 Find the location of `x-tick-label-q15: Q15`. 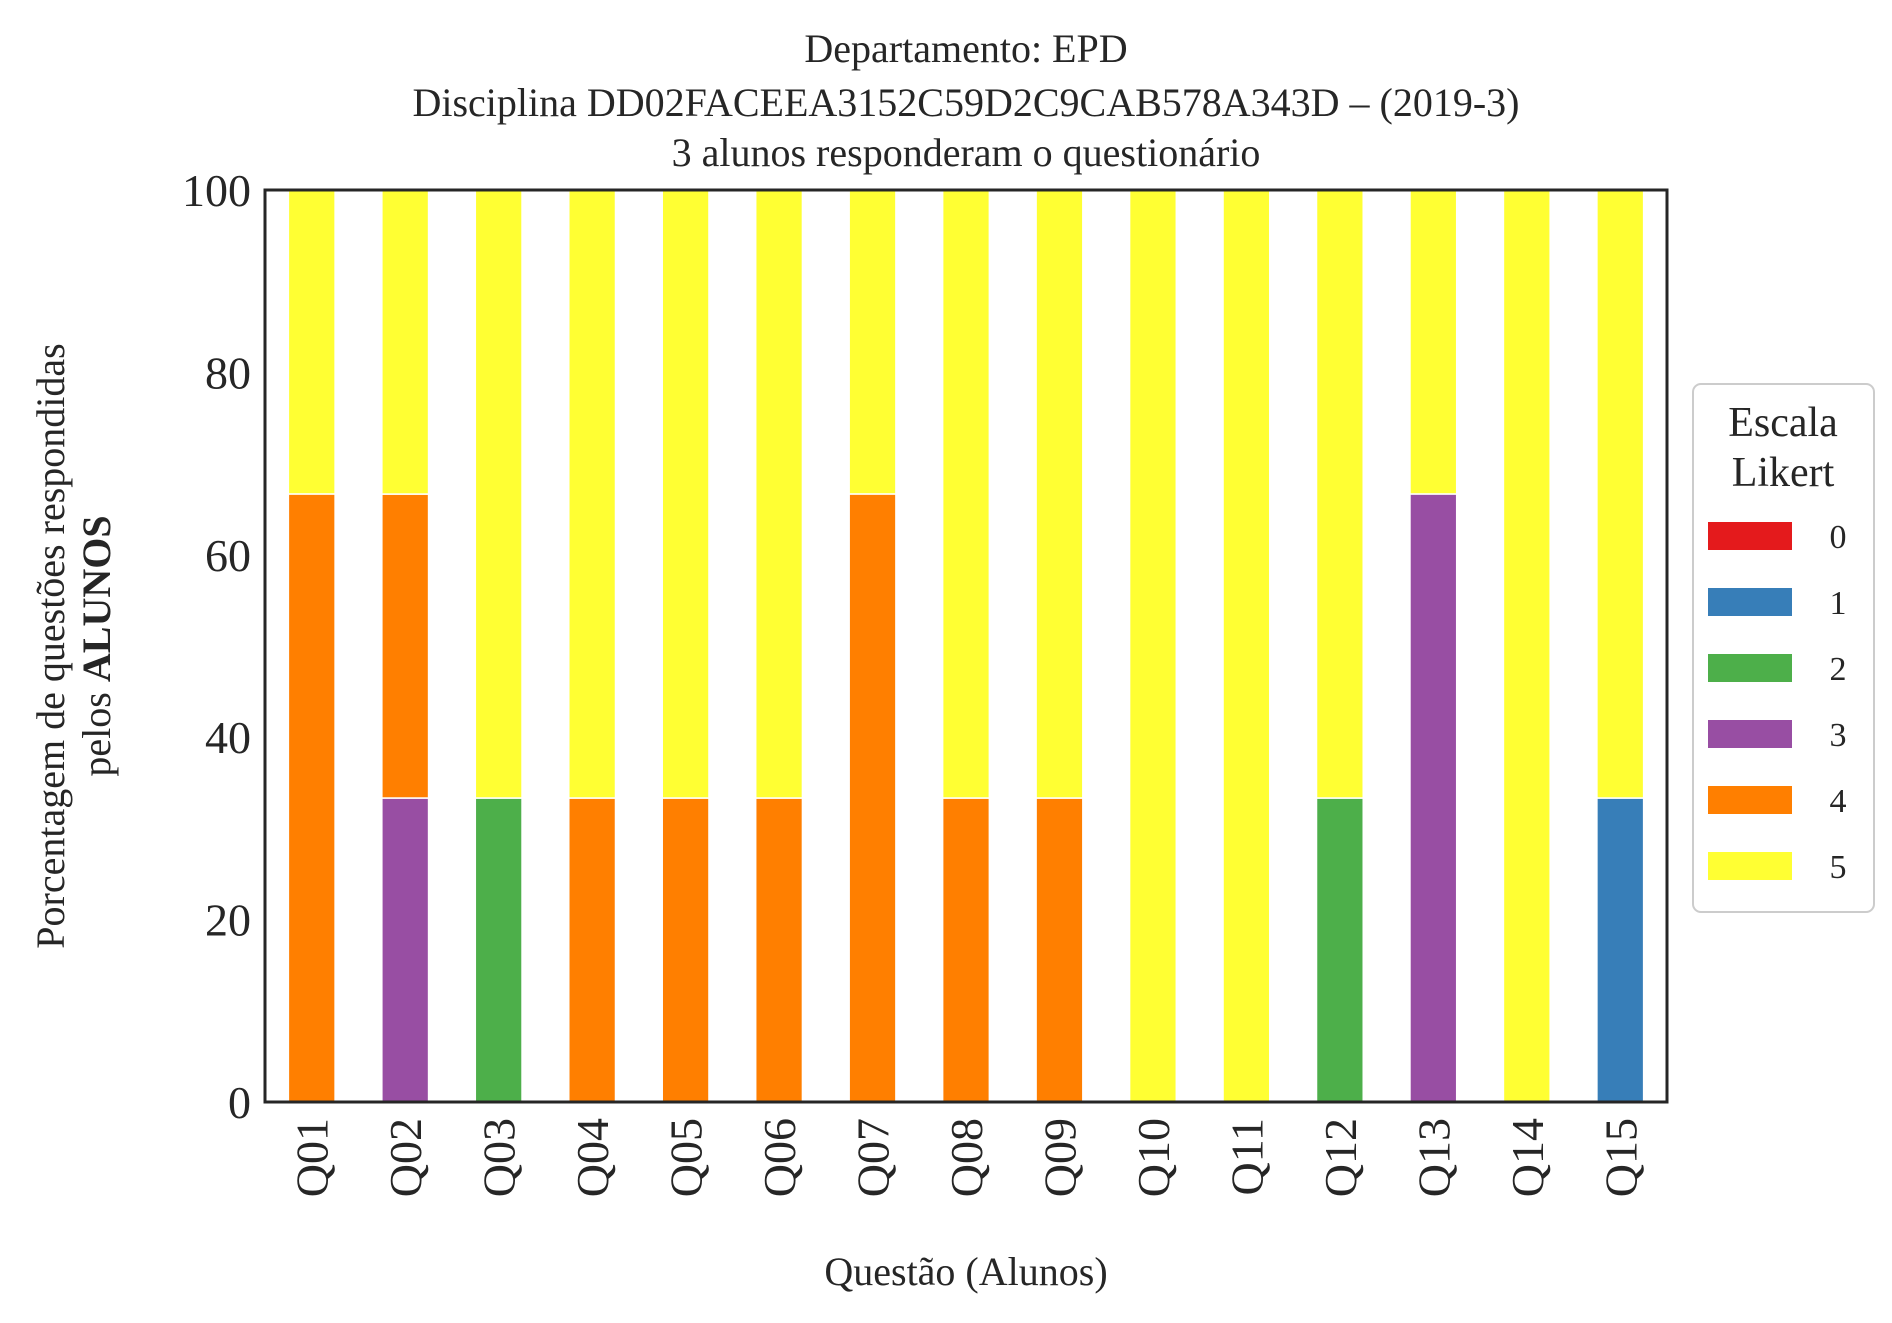

x-tick-label-q15: Q15 is located at coordinates (1620, 1157).